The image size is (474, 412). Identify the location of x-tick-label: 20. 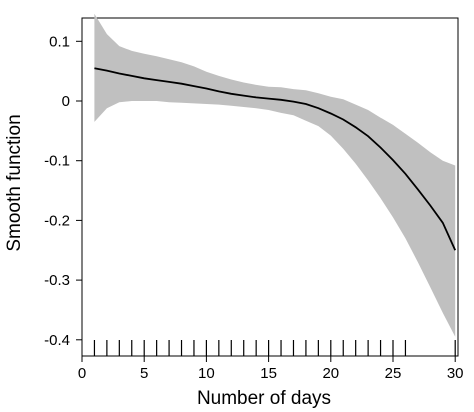
(330, 373).